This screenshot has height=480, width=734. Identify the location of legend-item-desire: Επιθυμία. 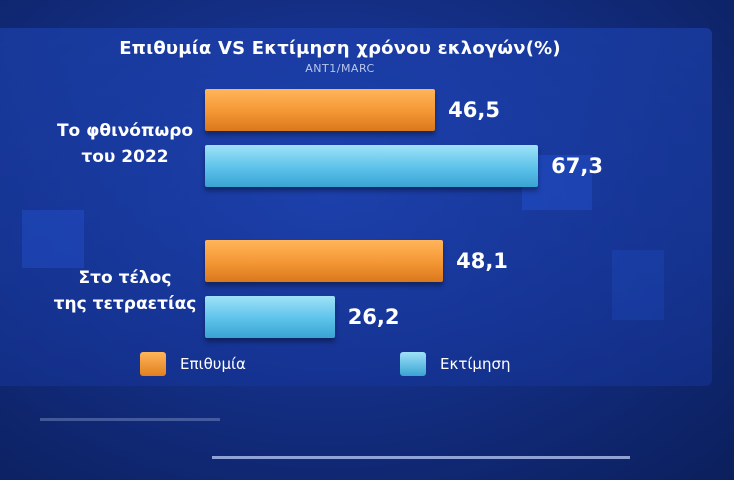
(193, 364).